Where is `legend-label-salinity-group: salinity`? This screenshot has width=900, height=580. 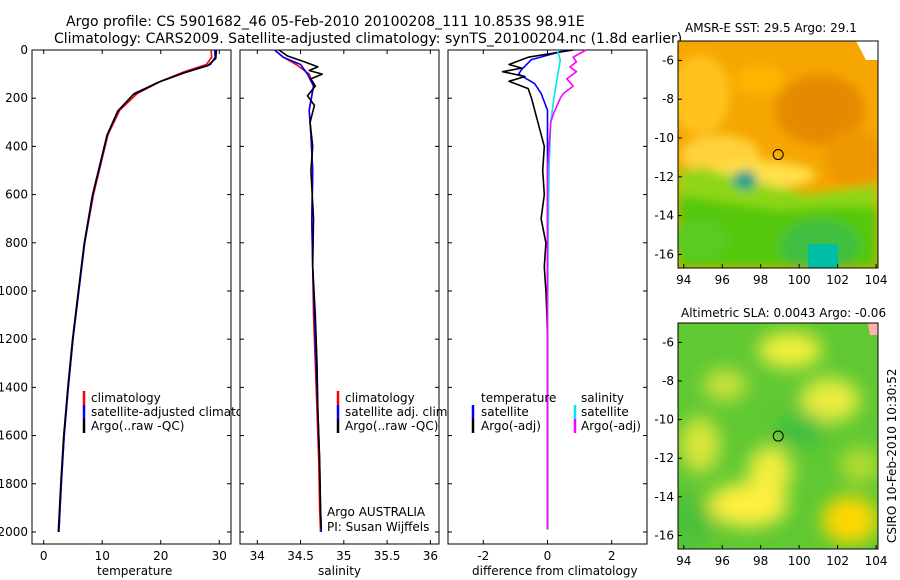 legend-label-salinity-group: salinity is located at coordinates (602, 398).